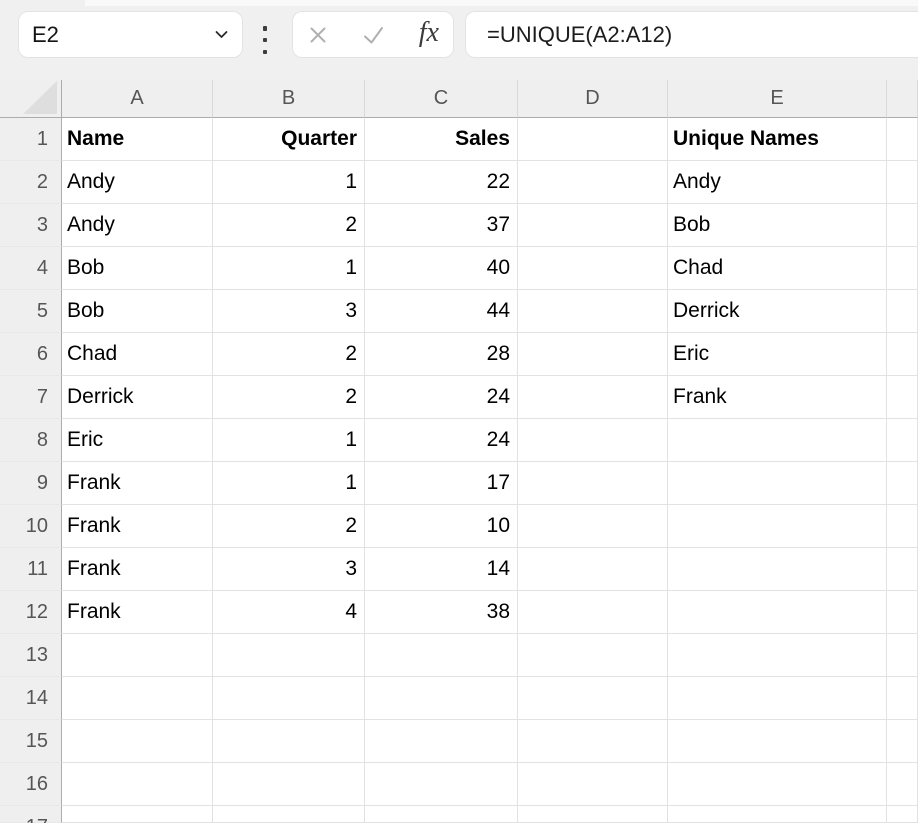 This screenshot has height=823, width=918. Describe the element at coordinates (289, 814) in the screenshot. I see `cell-B17` at that location.